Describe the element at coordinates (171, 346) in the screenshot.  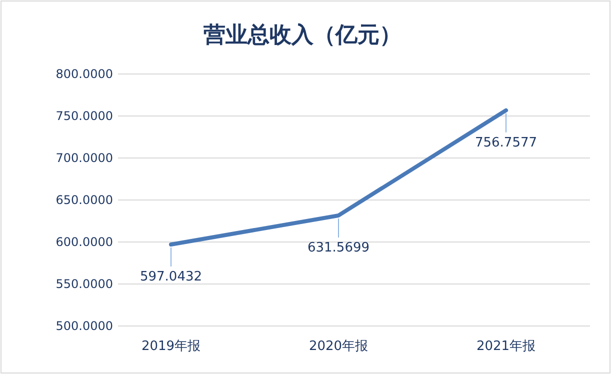
I see `x-tick-label: 2019年报` at that location.